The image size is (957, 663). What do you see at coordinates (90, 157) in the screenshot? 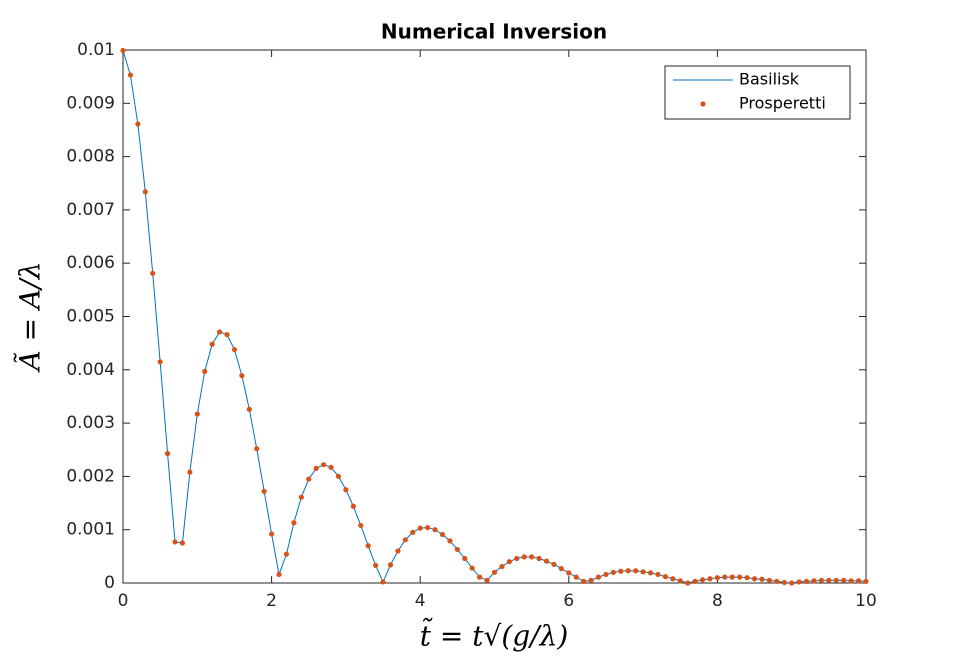
I see `y-tick-label: 0.008` at bounding box center [90, 157].